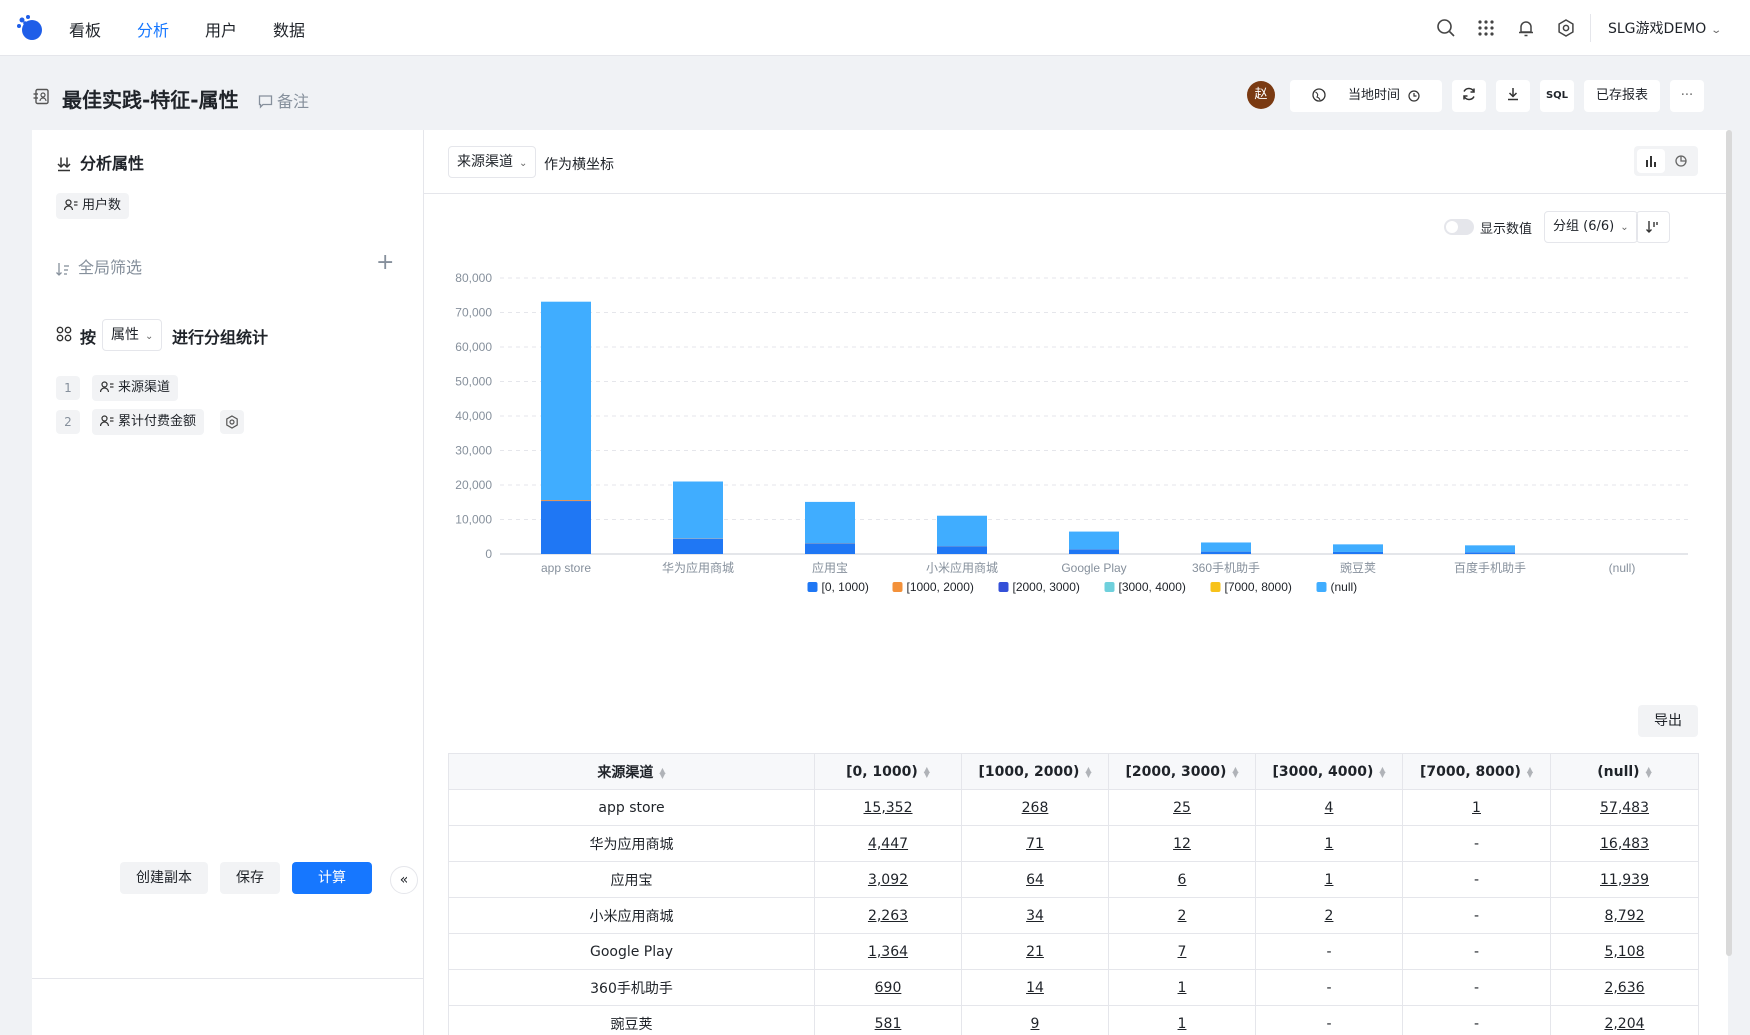 The width and height of the screenshot is (1750, 1035). I want to click on x-axis-select: 来源渠道 ⌄, so click(492, 162).